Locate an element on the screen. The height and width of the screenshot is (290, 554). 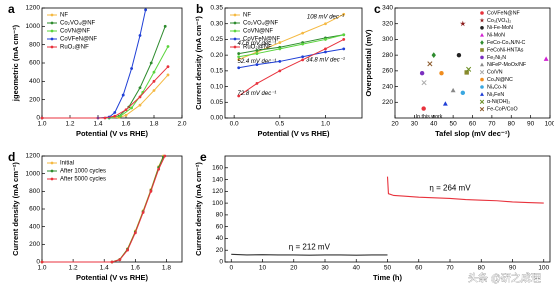
y-tick-label: 800 is located at coordinates (34, 191).